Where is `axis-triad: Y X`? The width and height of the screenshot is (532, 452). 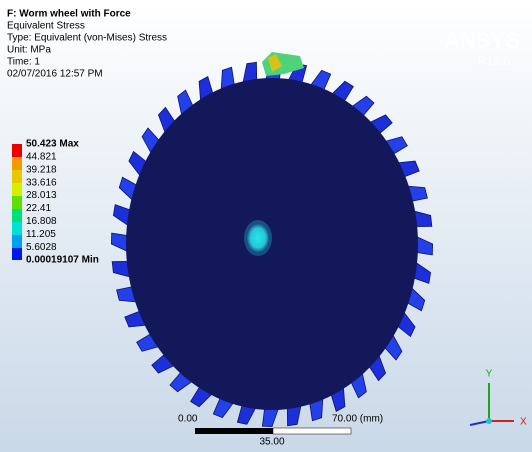 axis-triad: Y X is located at coordinates (498, 398).